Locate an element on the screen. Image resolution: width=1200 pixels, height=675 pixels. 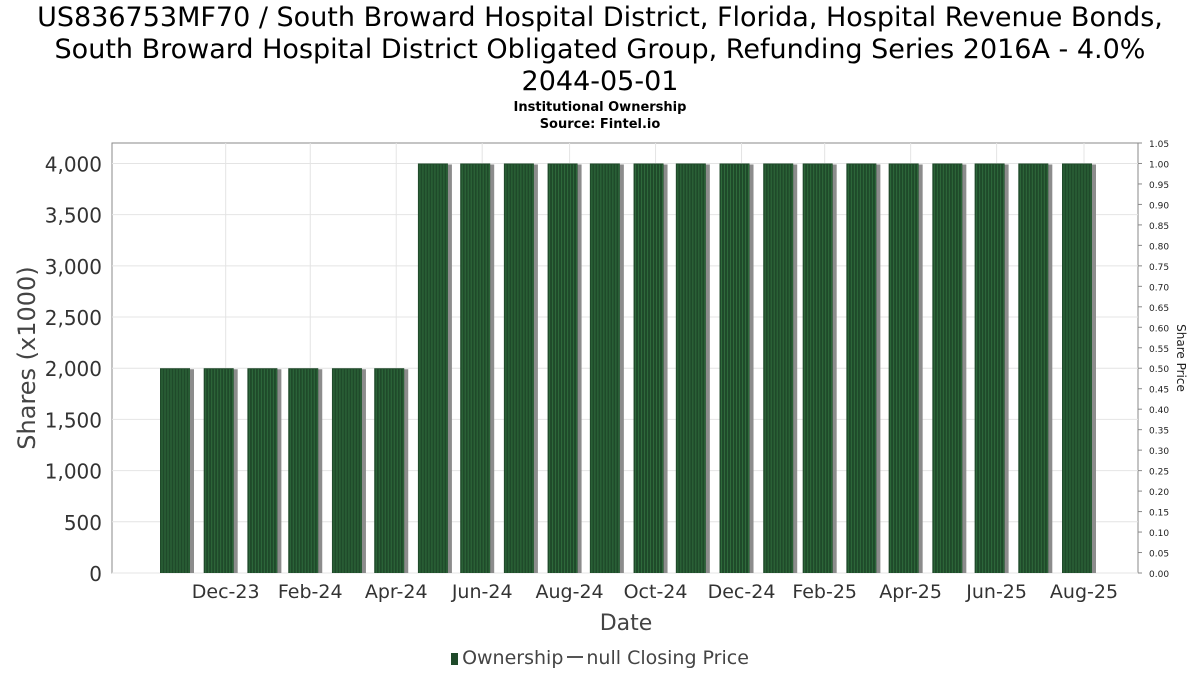
x-tick-label: Aug-25 is located at coordinates (1084, 592).